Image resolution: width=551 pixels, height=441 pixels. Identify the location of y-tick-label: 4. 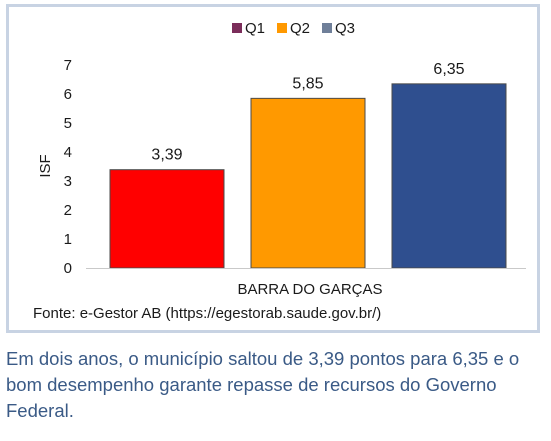
(68, 152).